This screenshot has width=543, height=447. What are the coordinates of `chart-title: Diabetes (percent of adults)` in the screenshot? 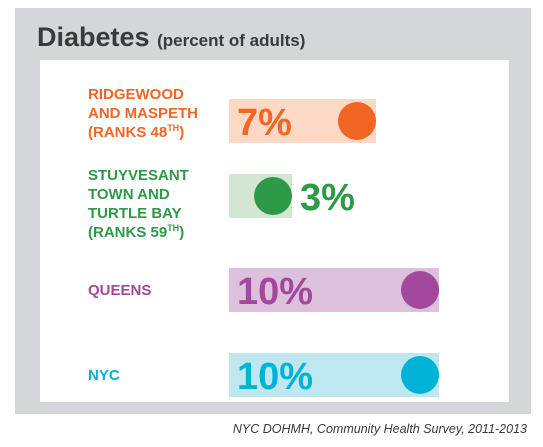 It's located at (171, 37).